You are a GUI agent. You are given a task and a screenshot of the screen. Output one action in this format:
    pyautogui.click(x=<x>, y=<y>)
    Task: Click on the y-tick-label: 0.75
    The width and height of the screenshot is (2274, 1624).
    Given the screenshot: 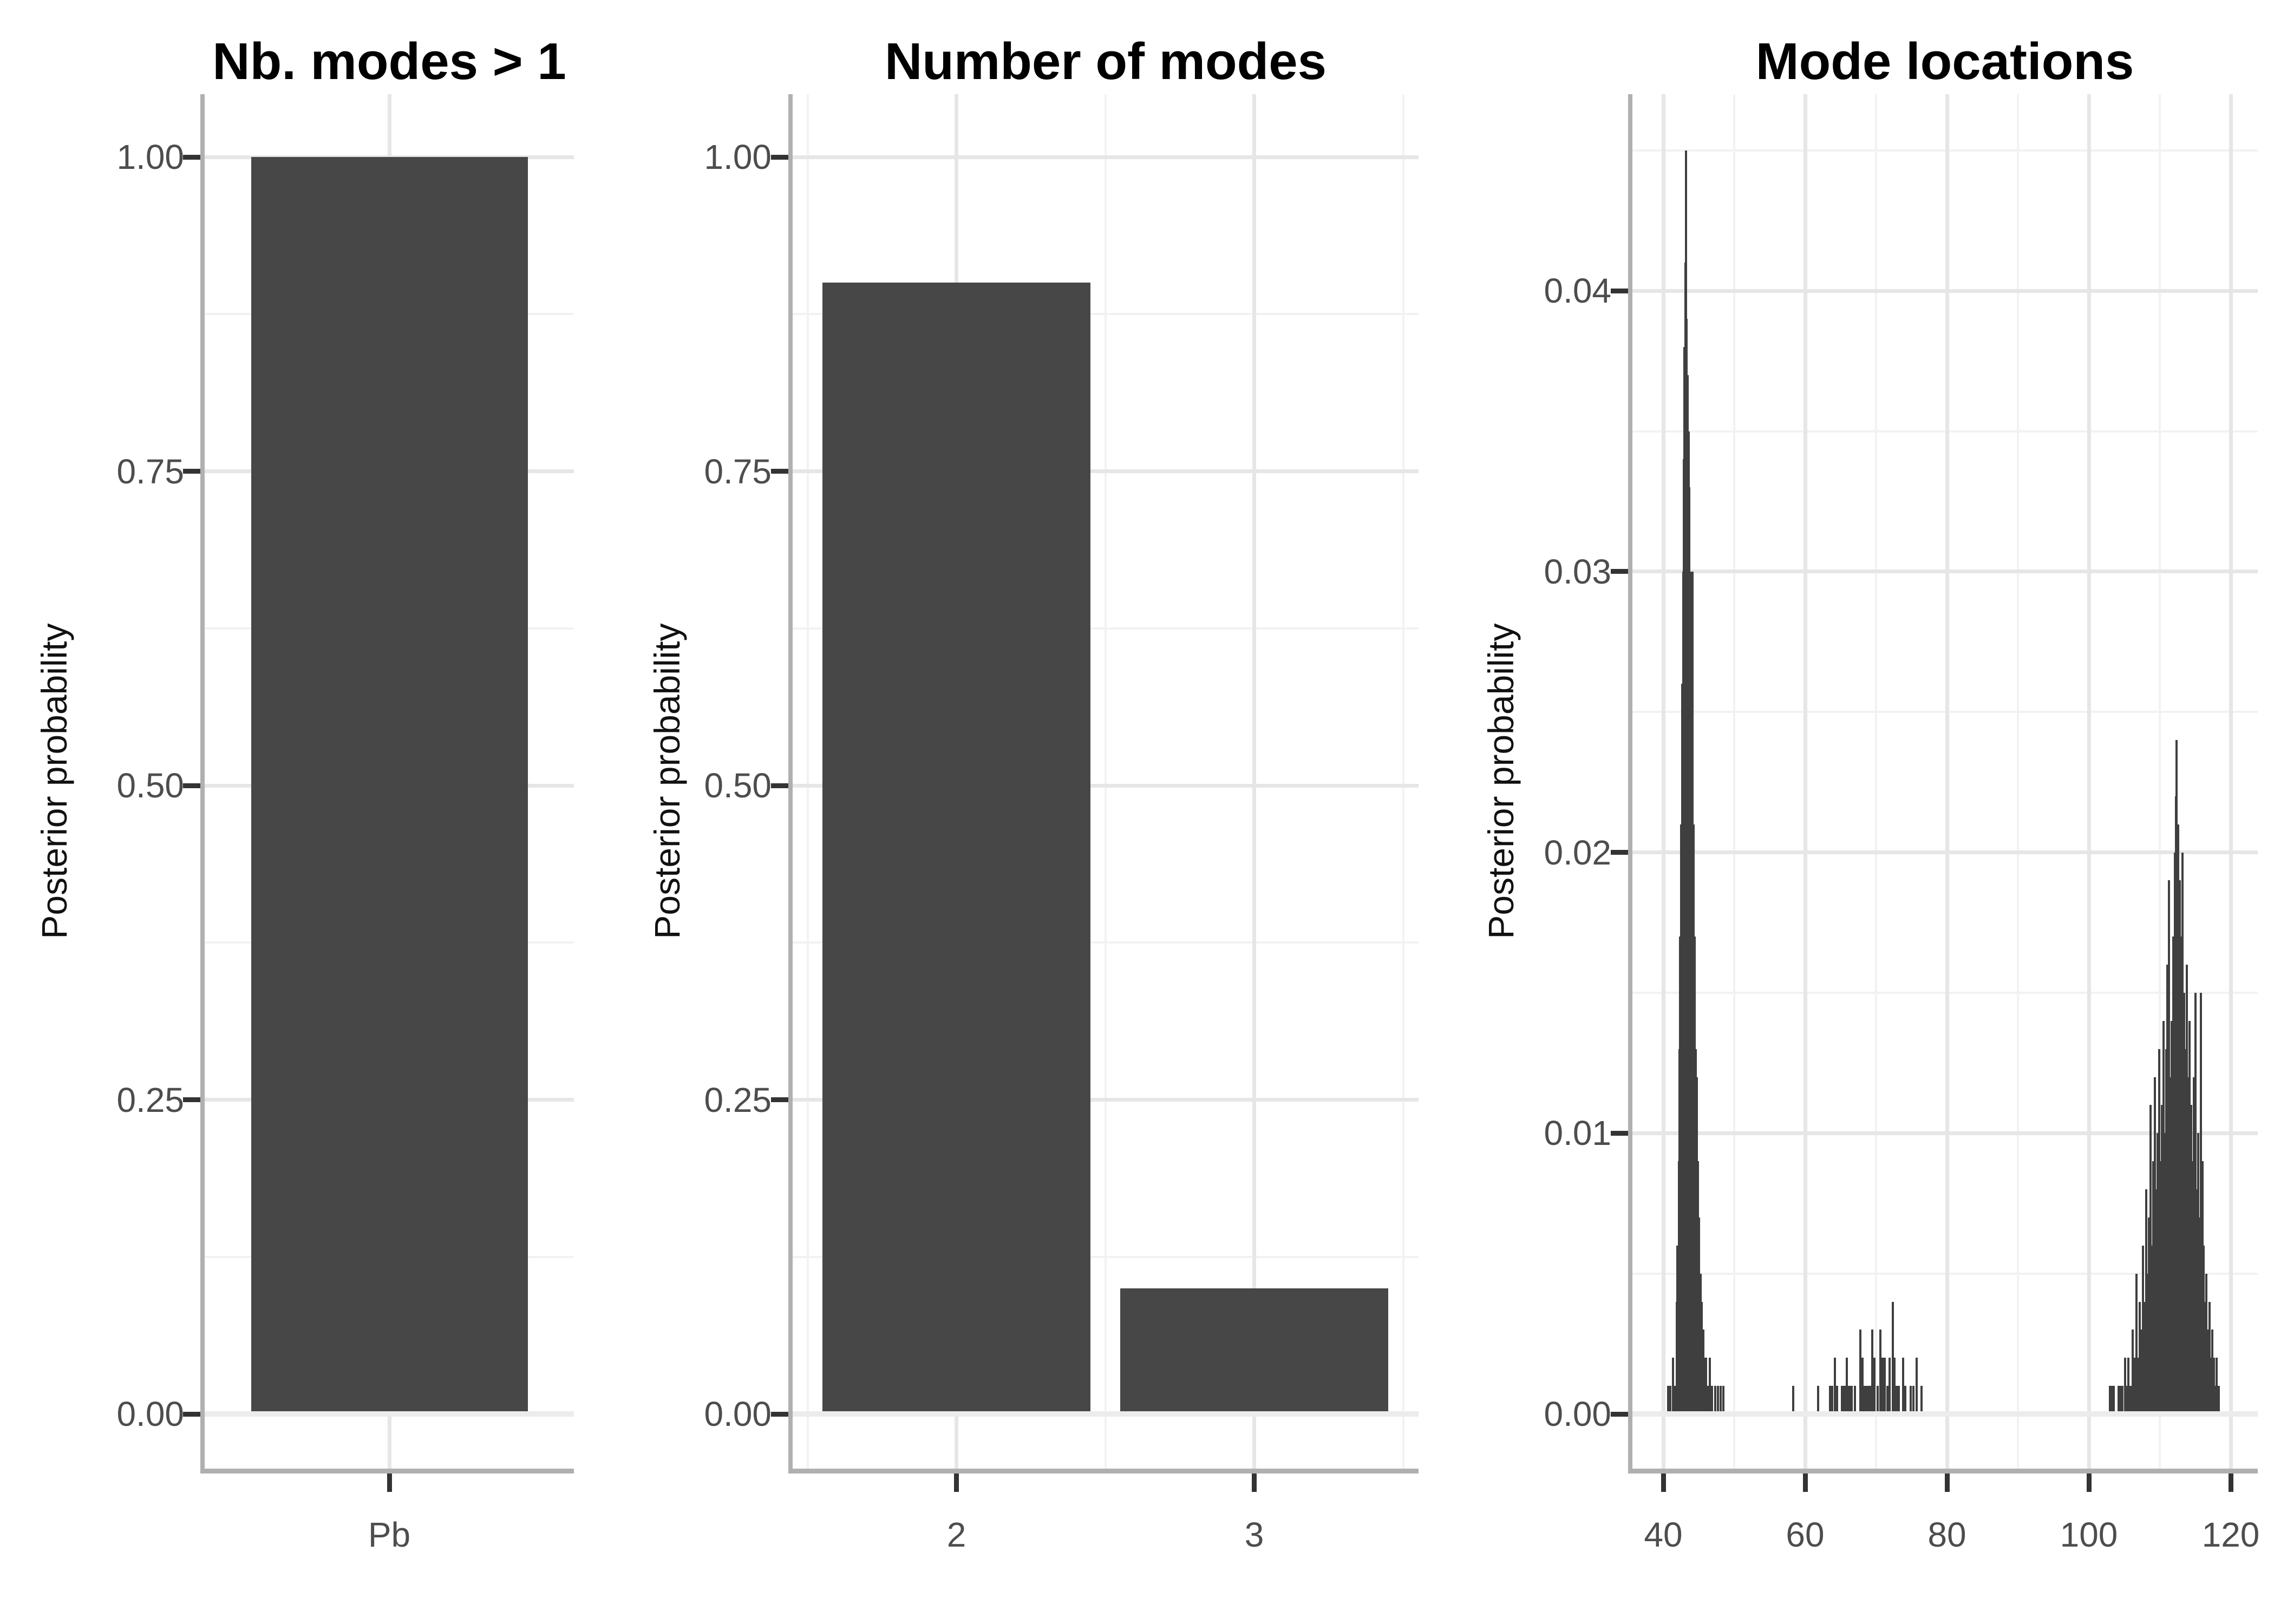 What is the action you would take?
    pyautogui.click(x=738, y=471)
    